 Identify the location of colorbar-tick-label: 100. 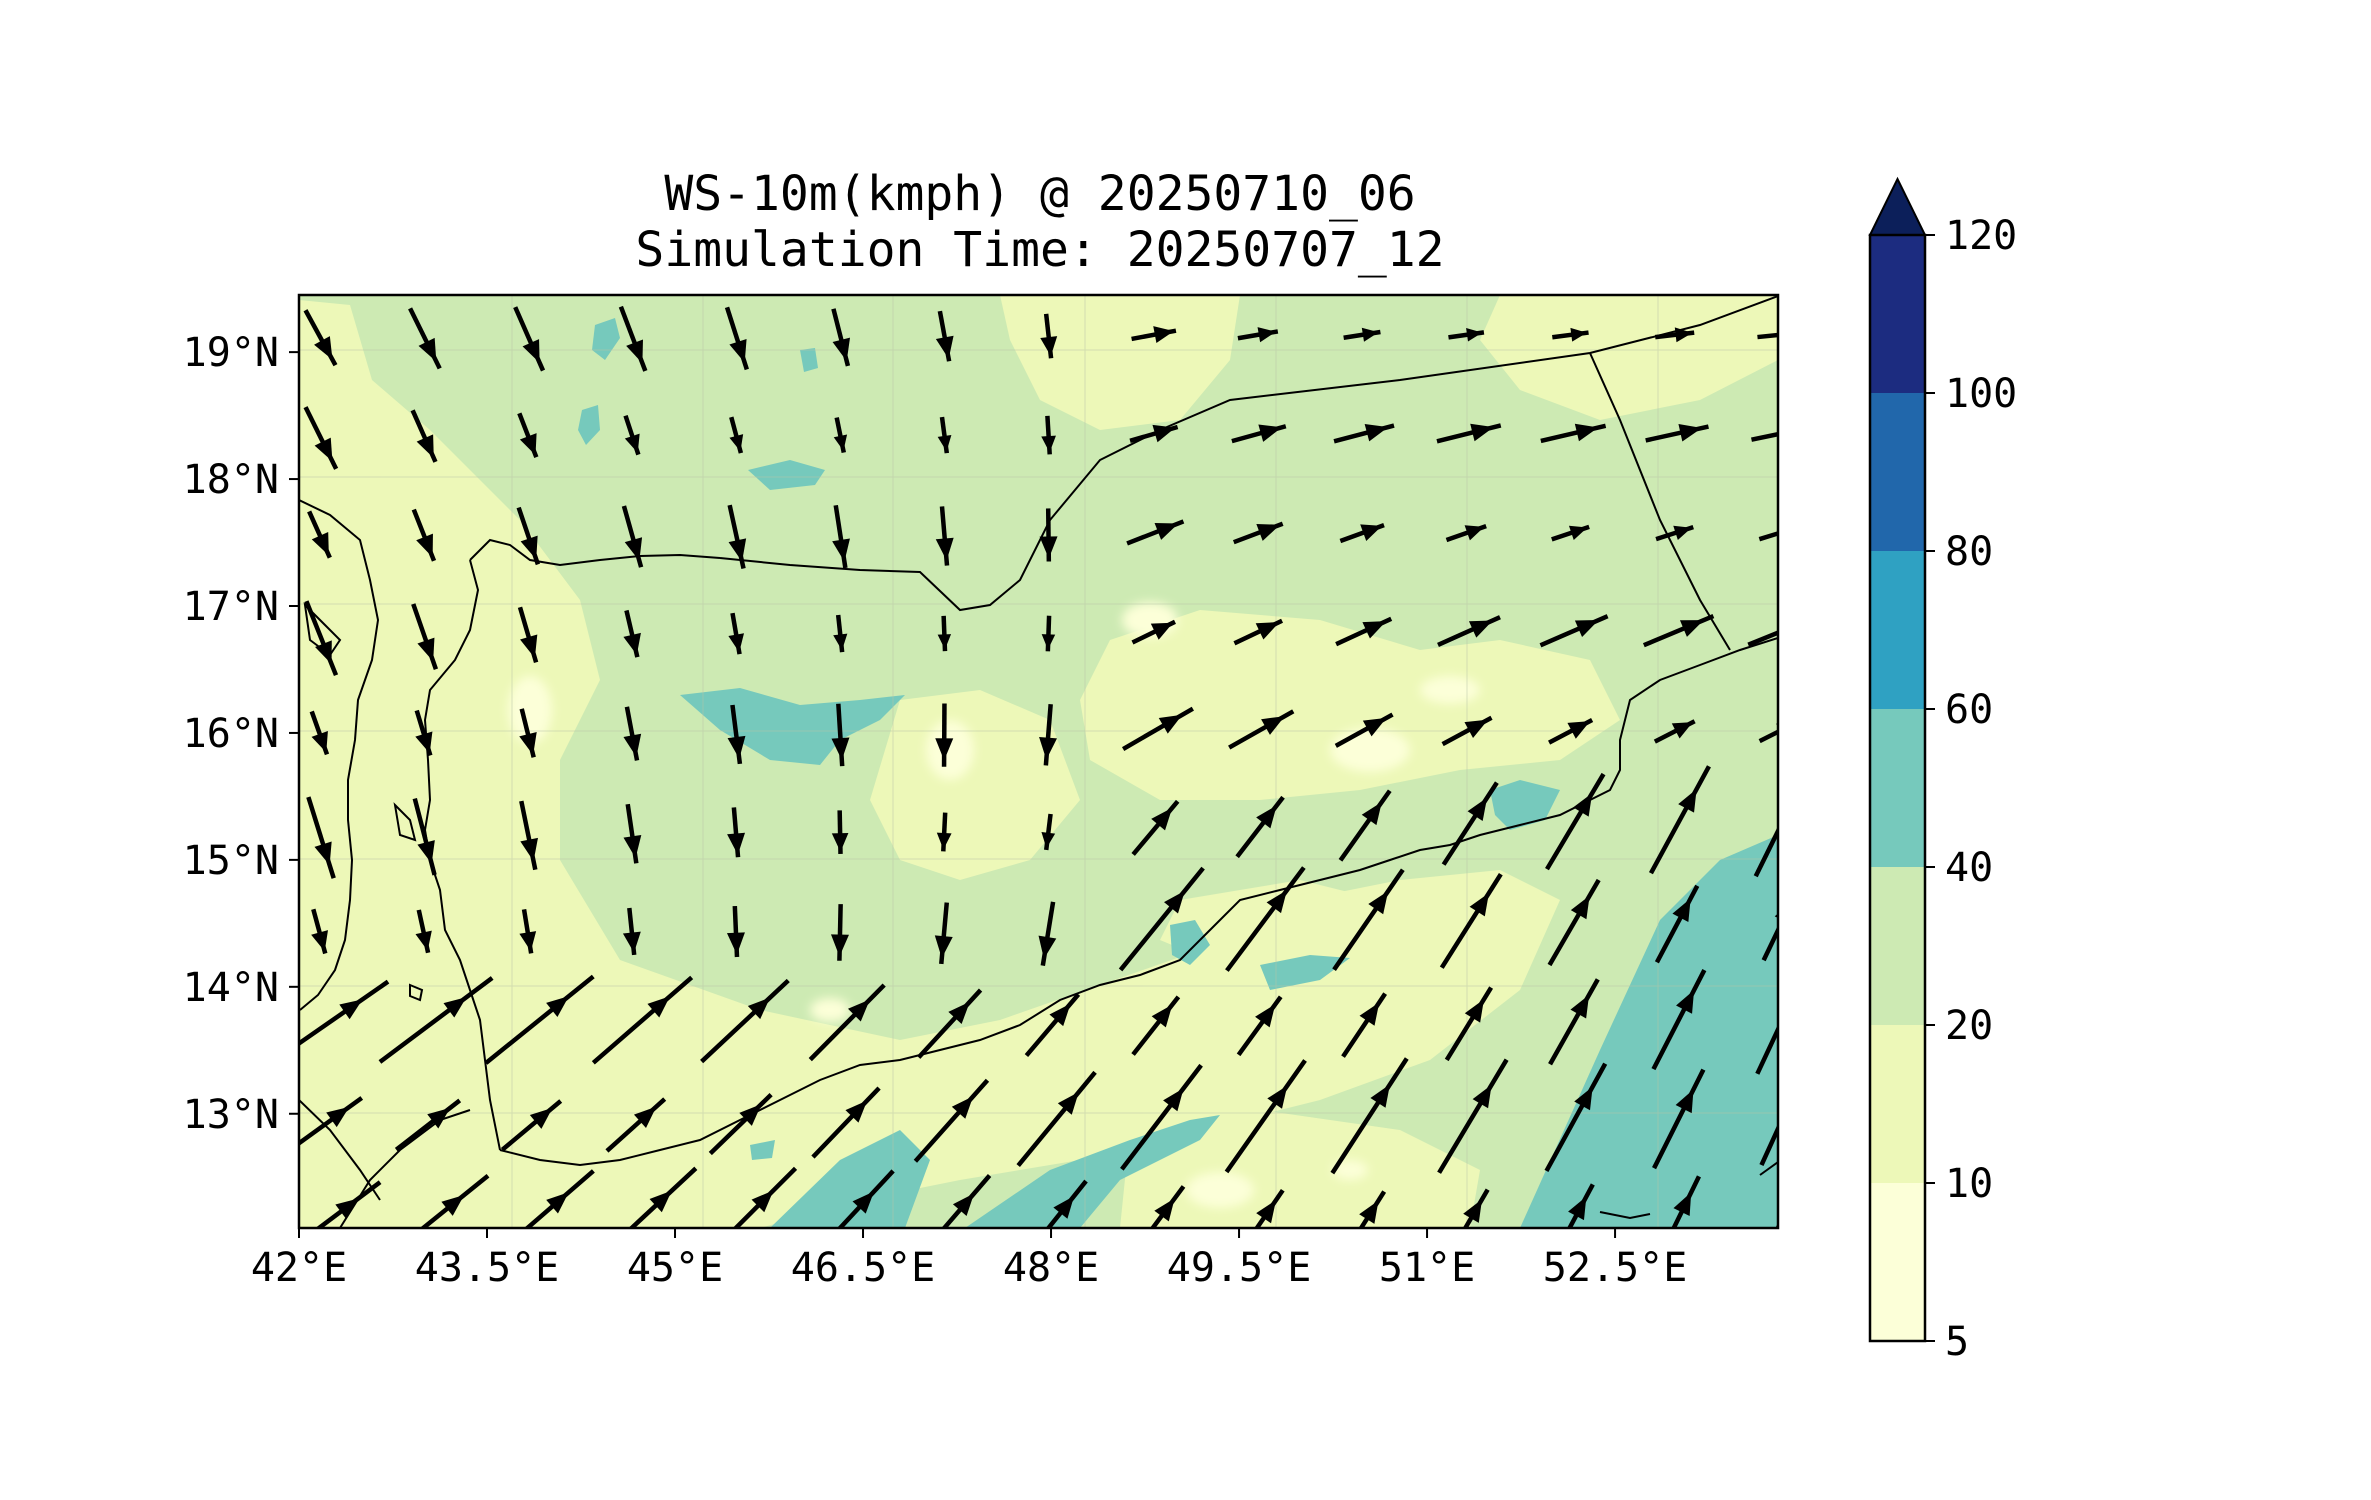
(1981, 394).